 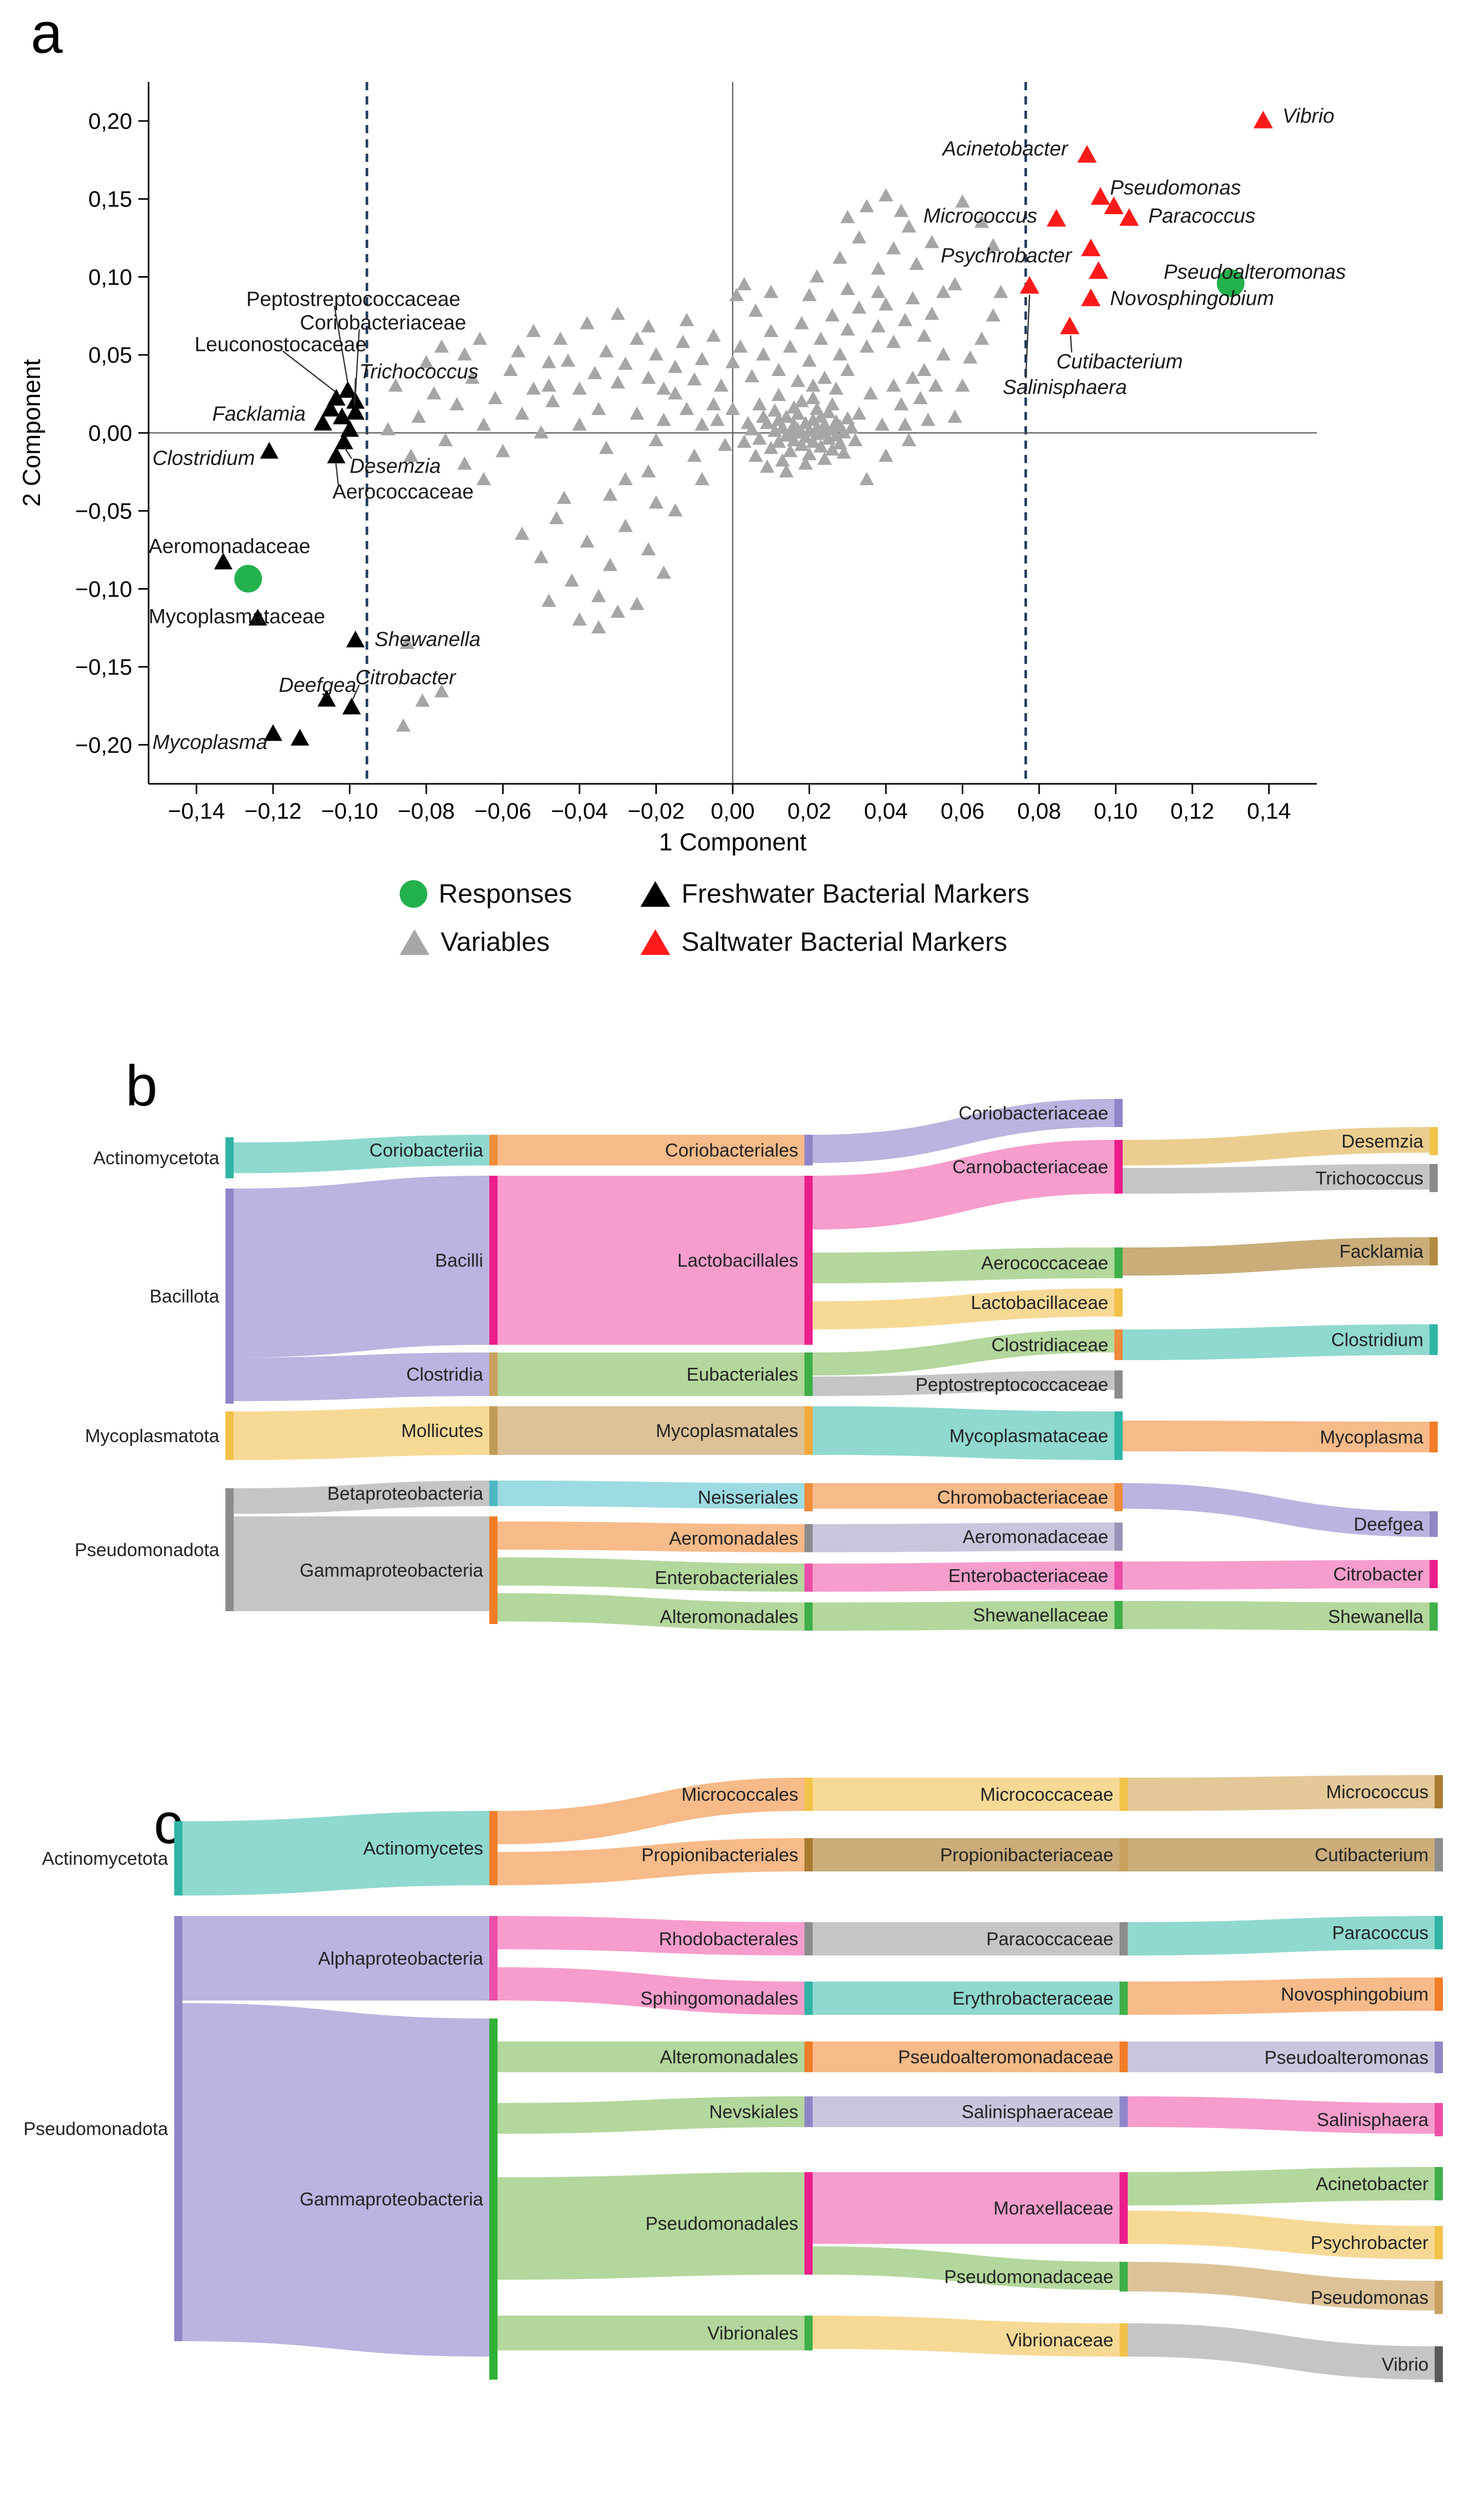 What do you see at coordinates (967, 1854) in the screenshot?
I see `flow-propionibacteriales-to-propionibacteriaceae` at bounding box center [967, 1854].